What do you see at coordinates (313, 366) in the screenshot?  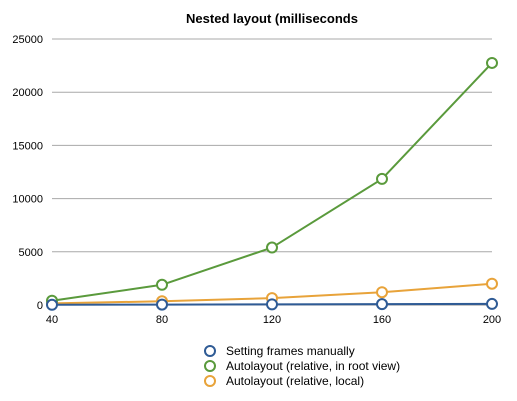 I see `legend-label: Autolayout (relative, in root view)` at bounding box center [313, 366].